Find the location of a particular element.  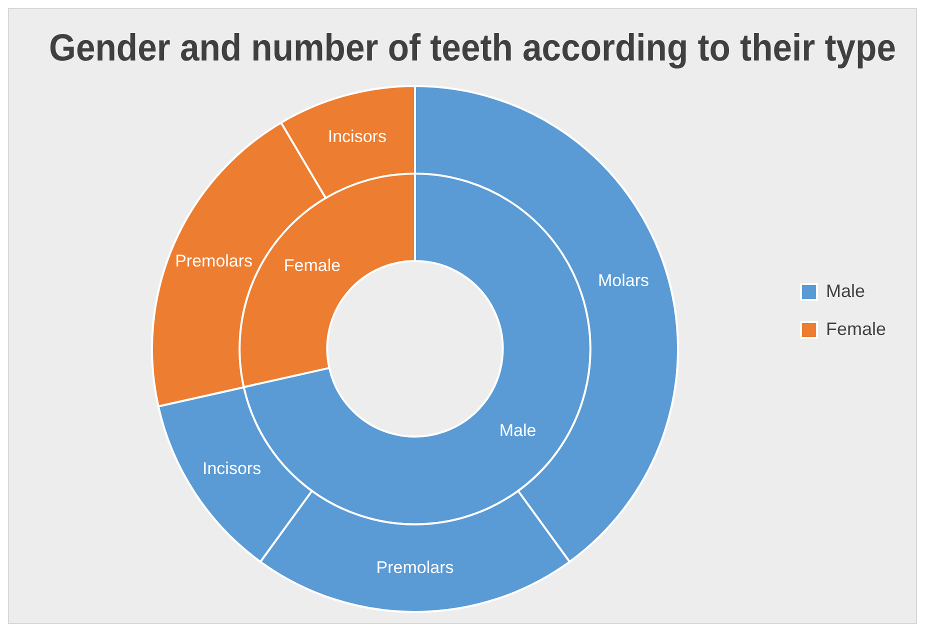

slice-label: Male is located at coordinates (517, 430).